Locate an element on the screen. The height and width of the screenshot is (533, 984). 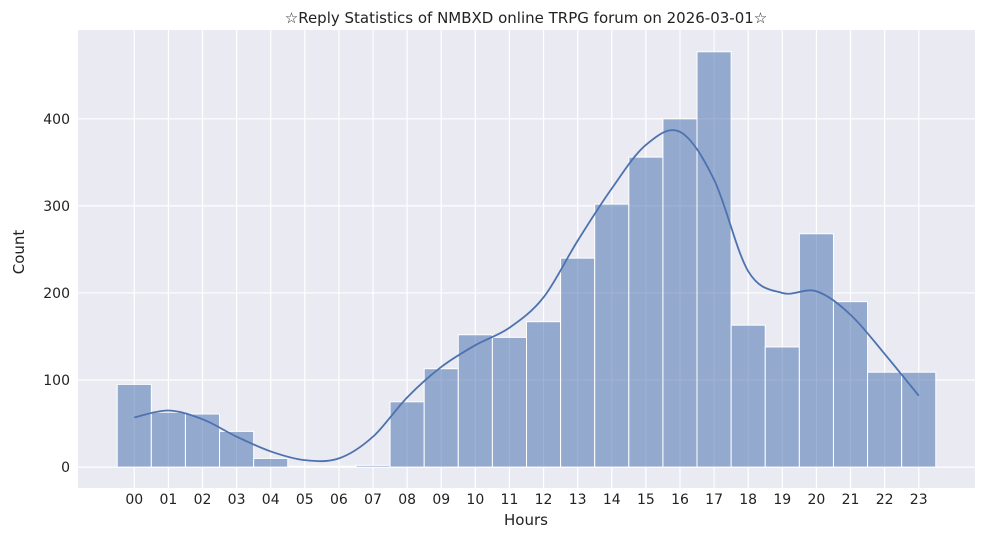
x-tick-label: 19 is located at coordinates (782, 500).